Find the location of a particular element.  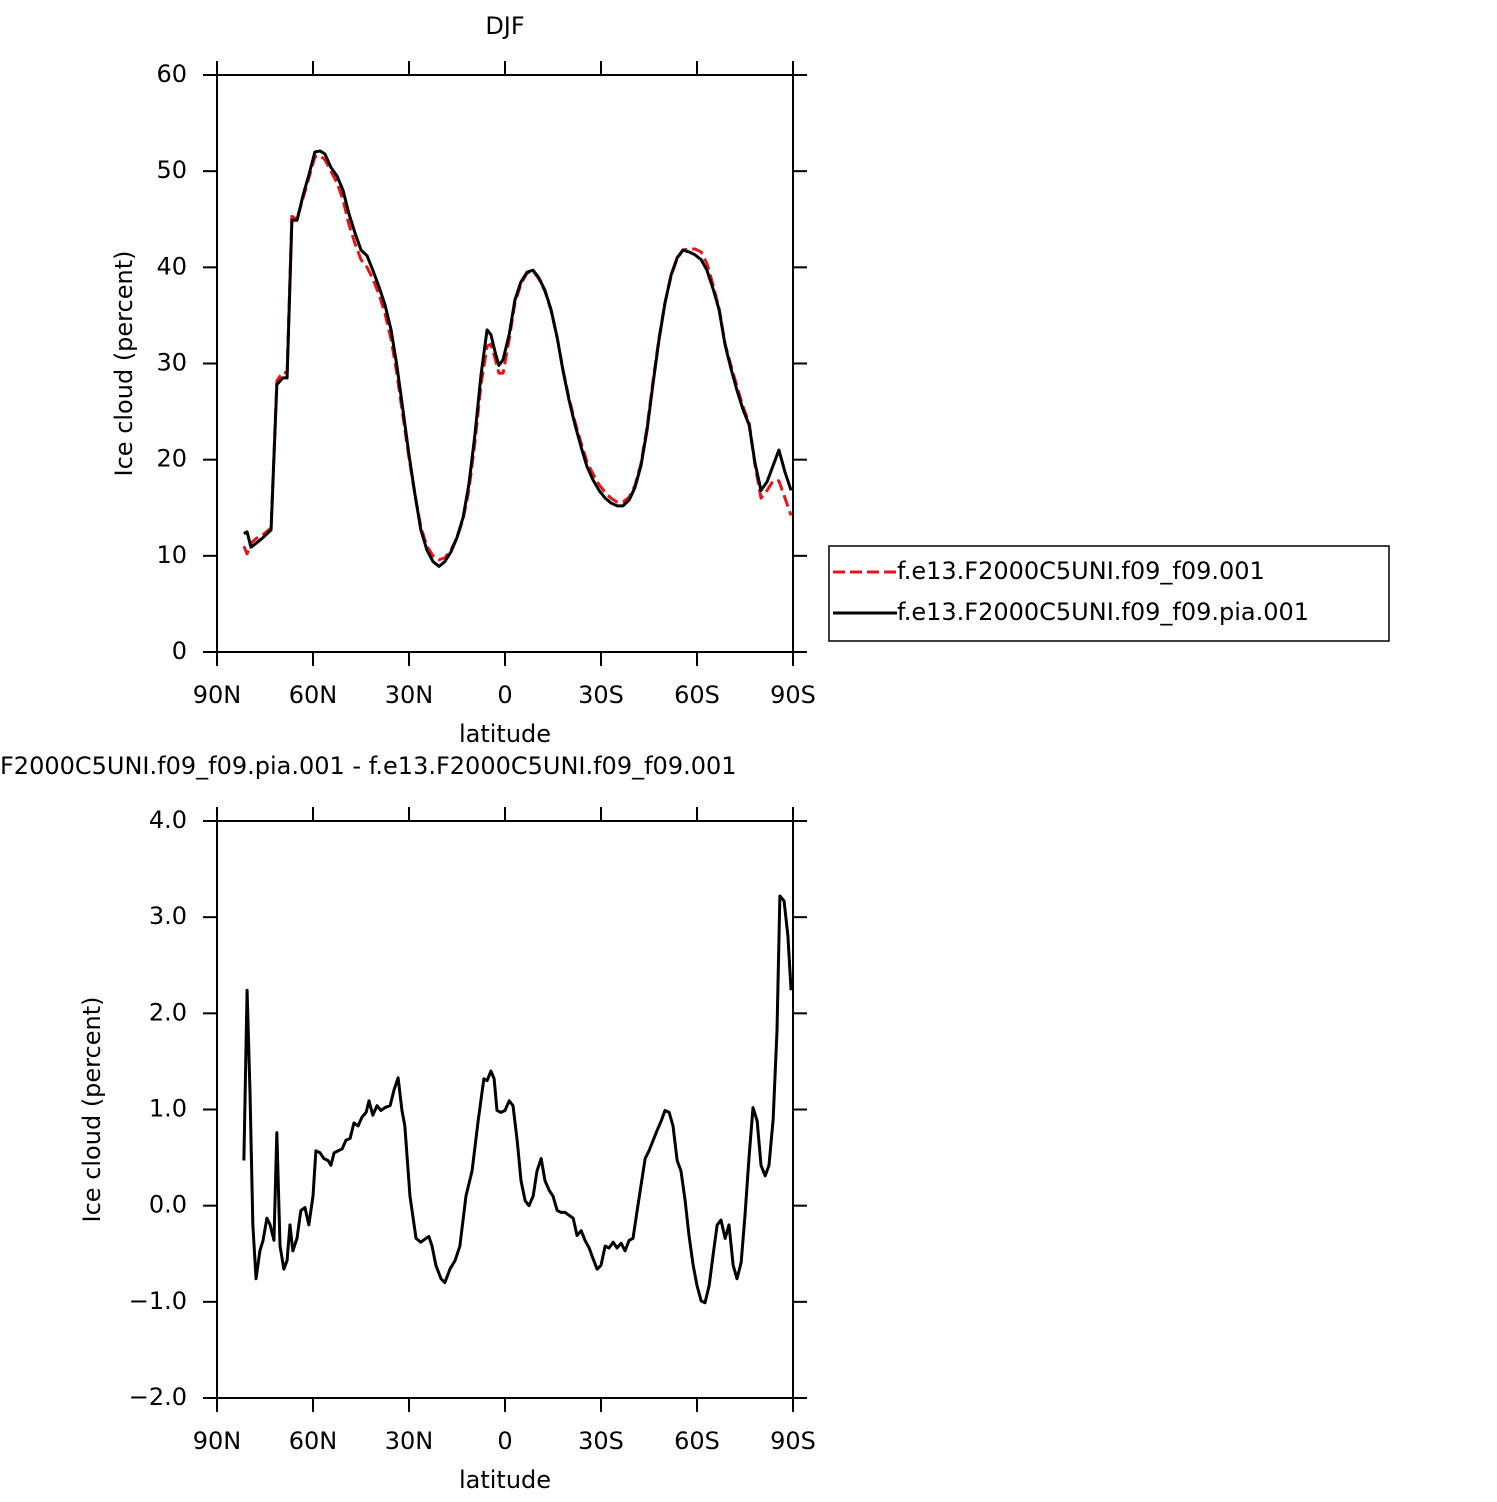

legend-box is located at coordinates (1109, 593).